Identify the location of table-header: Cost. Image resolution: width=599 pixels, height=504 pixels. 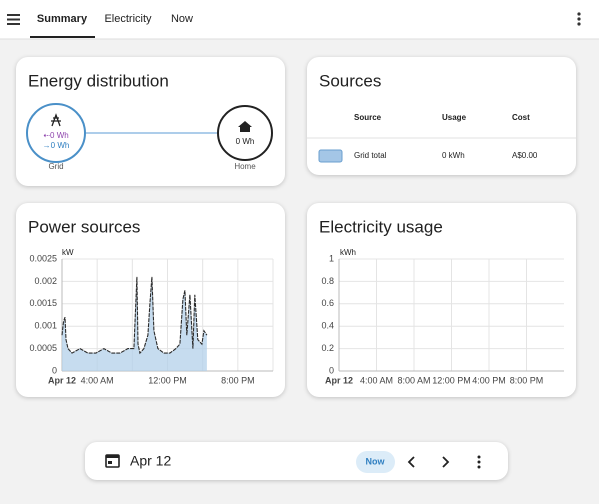
(521, 117).